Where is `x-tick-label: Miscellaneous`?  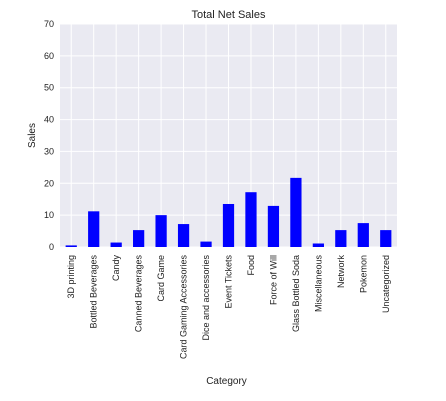
x-tick-label: Miscellaneous is located at coordinates (318, 284).